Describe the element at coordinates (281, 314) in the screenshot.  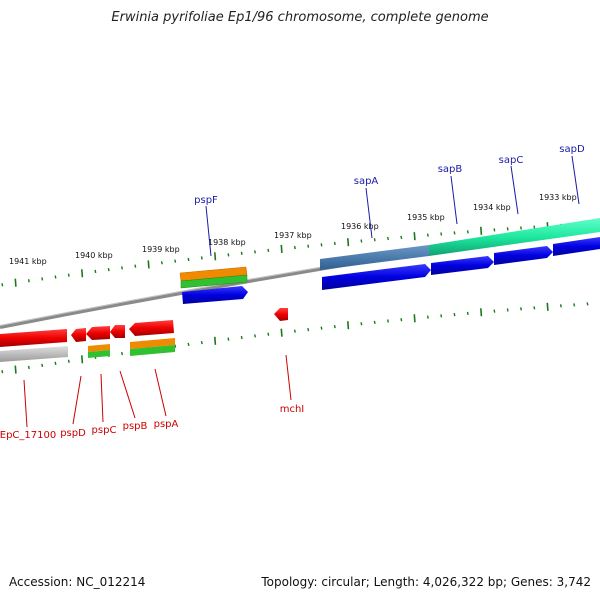
I see `gene-mchI-red` at that location.